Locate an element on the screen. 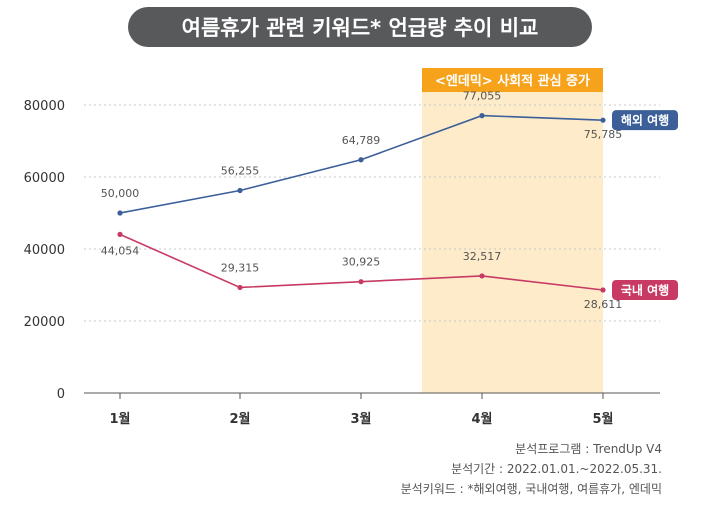 Image resolution: width=720 pixels, height=523 pixels. y-tick-label-2: 40000 is located at coordinates (44, 250).